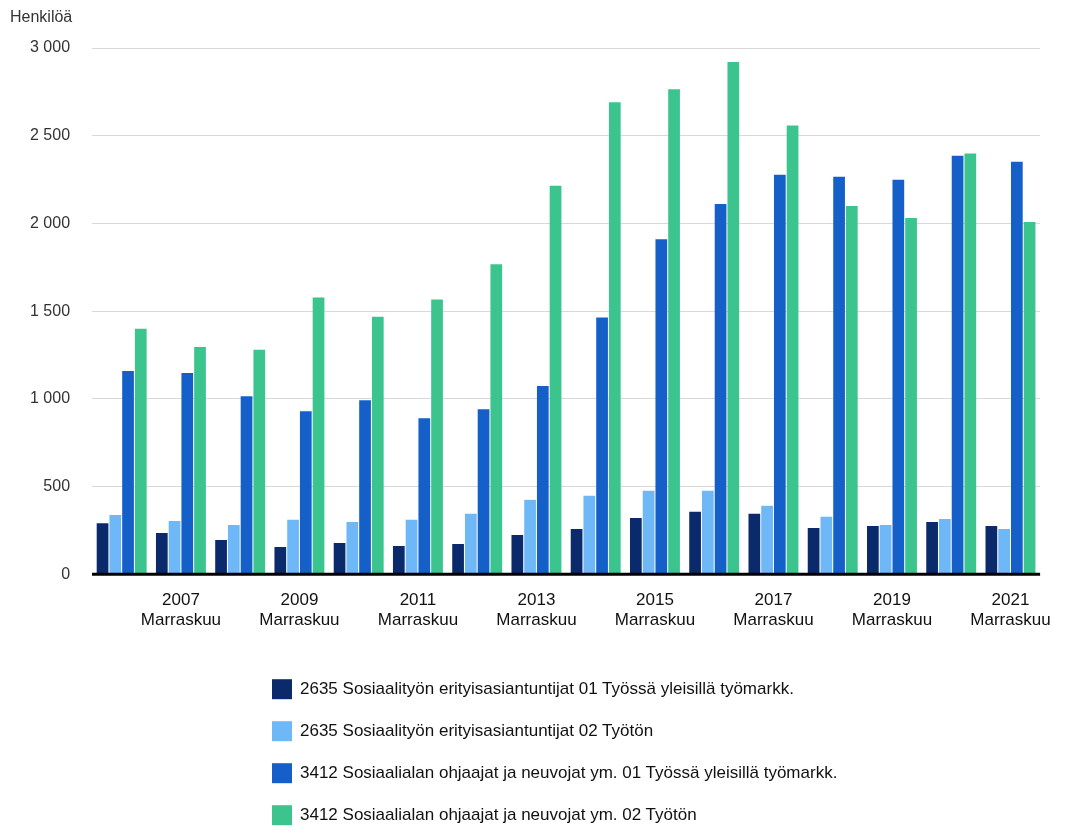  What do you see at coordinates (50, 135) in the screenshot?
I see `y-tick-label: 2 500` at bounding box center [50, 135].